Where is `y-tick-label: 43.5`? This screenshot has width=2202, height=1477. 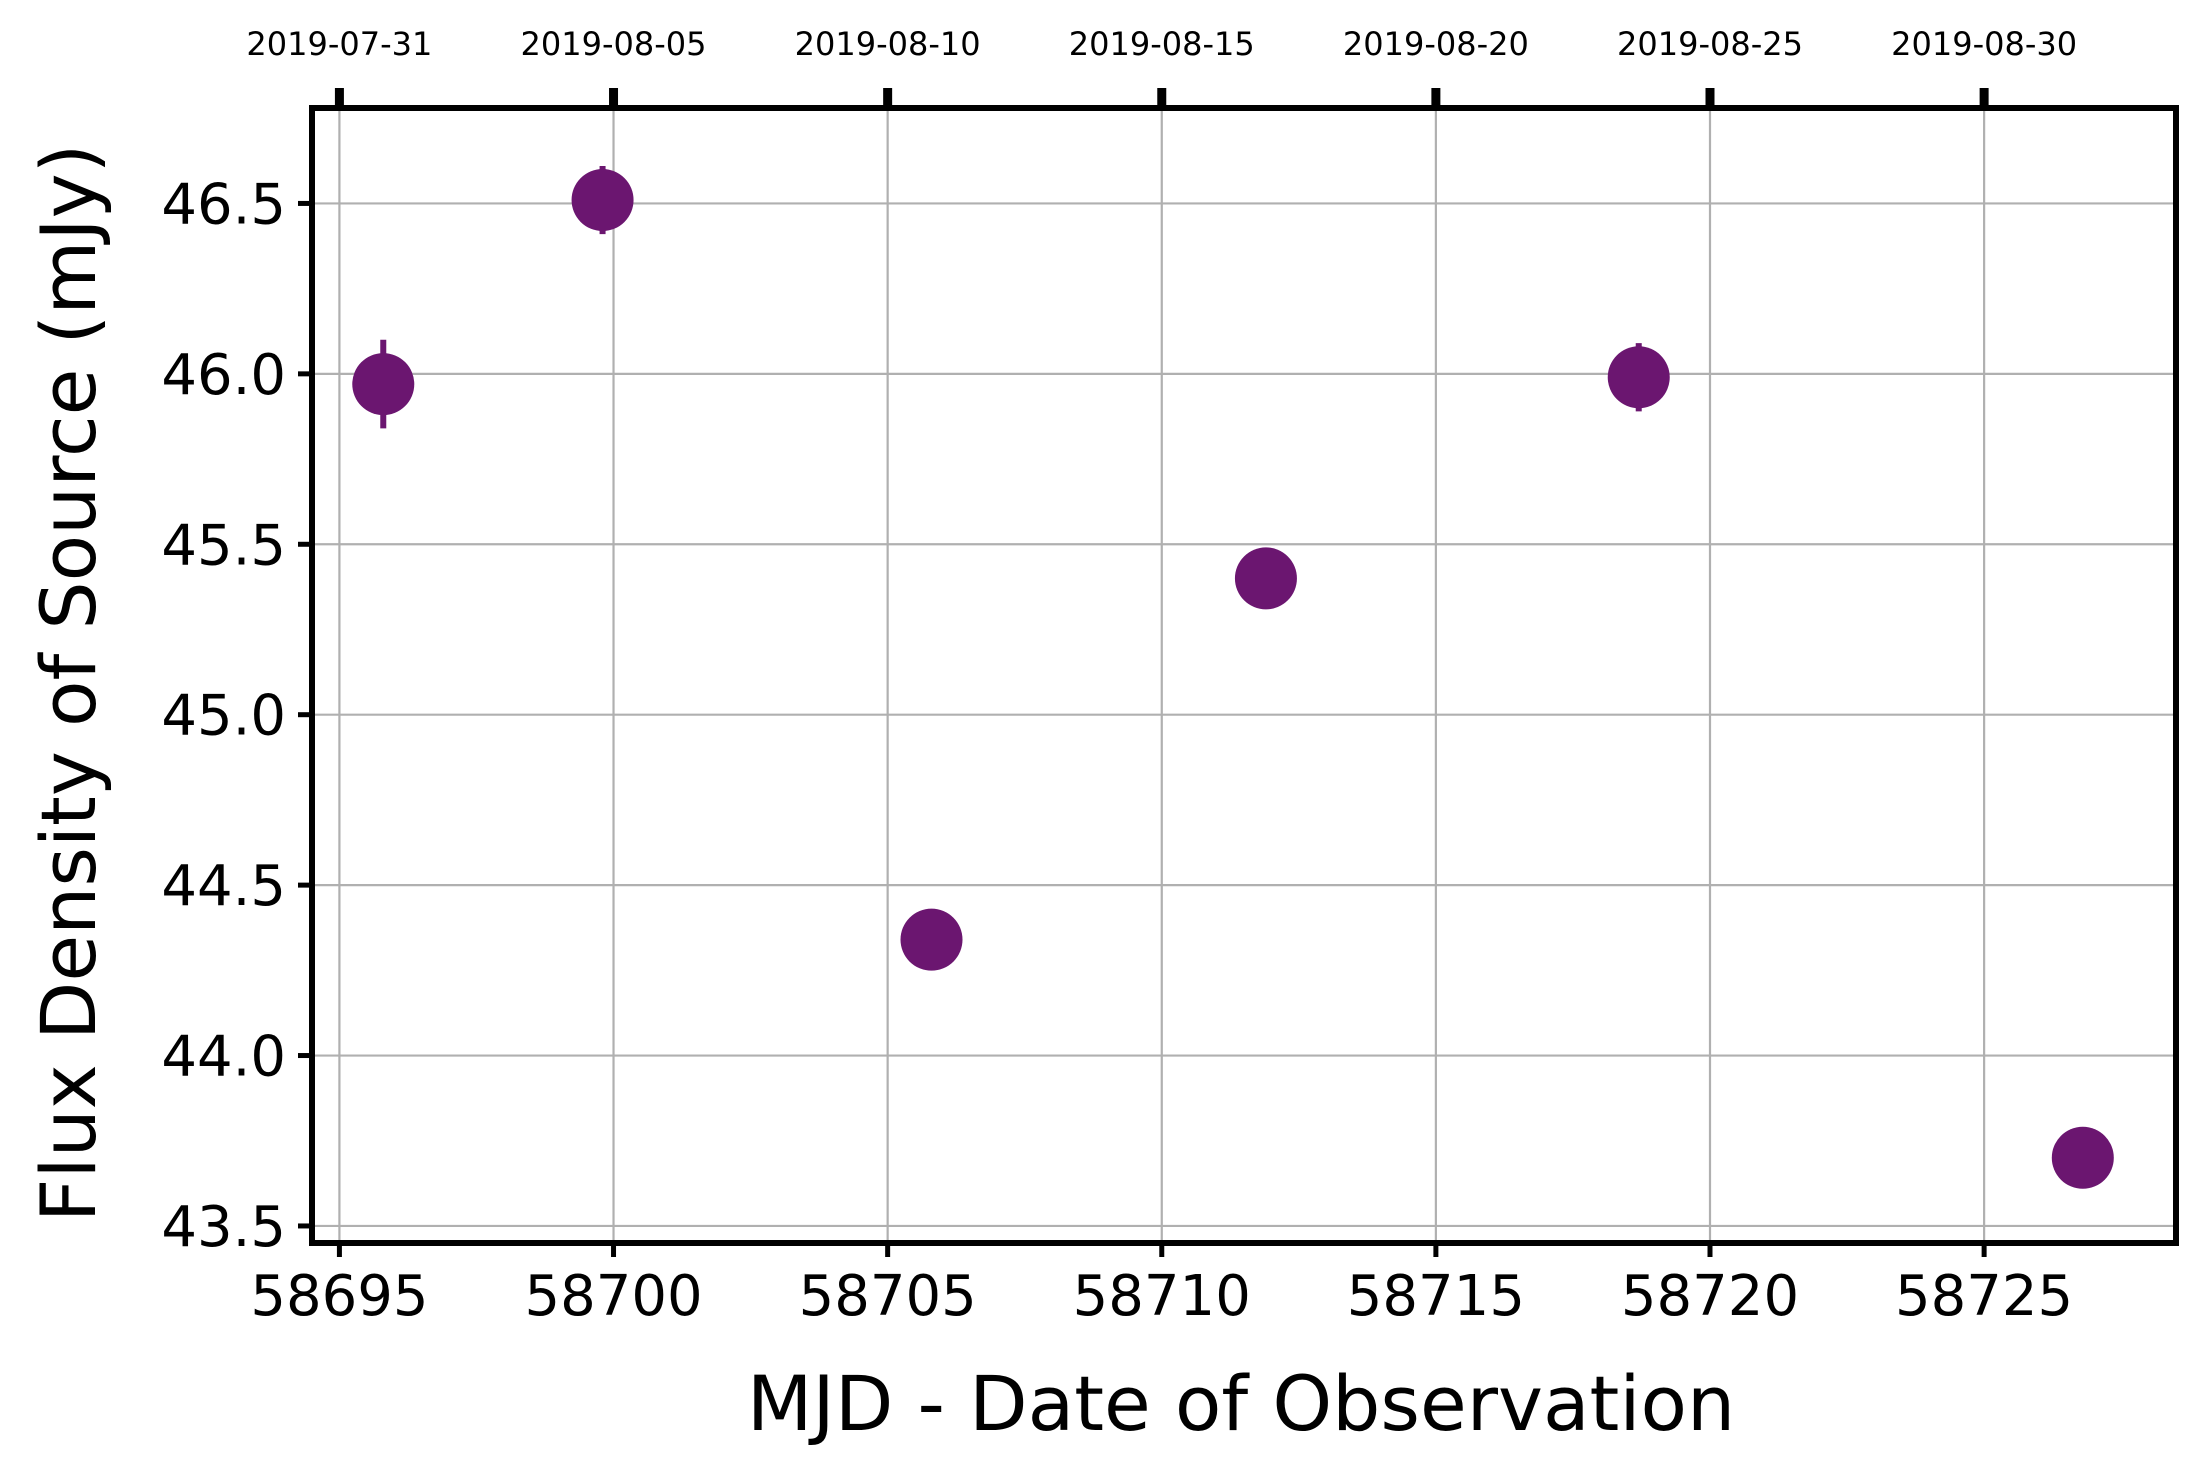
y-tick-label: 43.5 is located at coordinates (223, 1227).